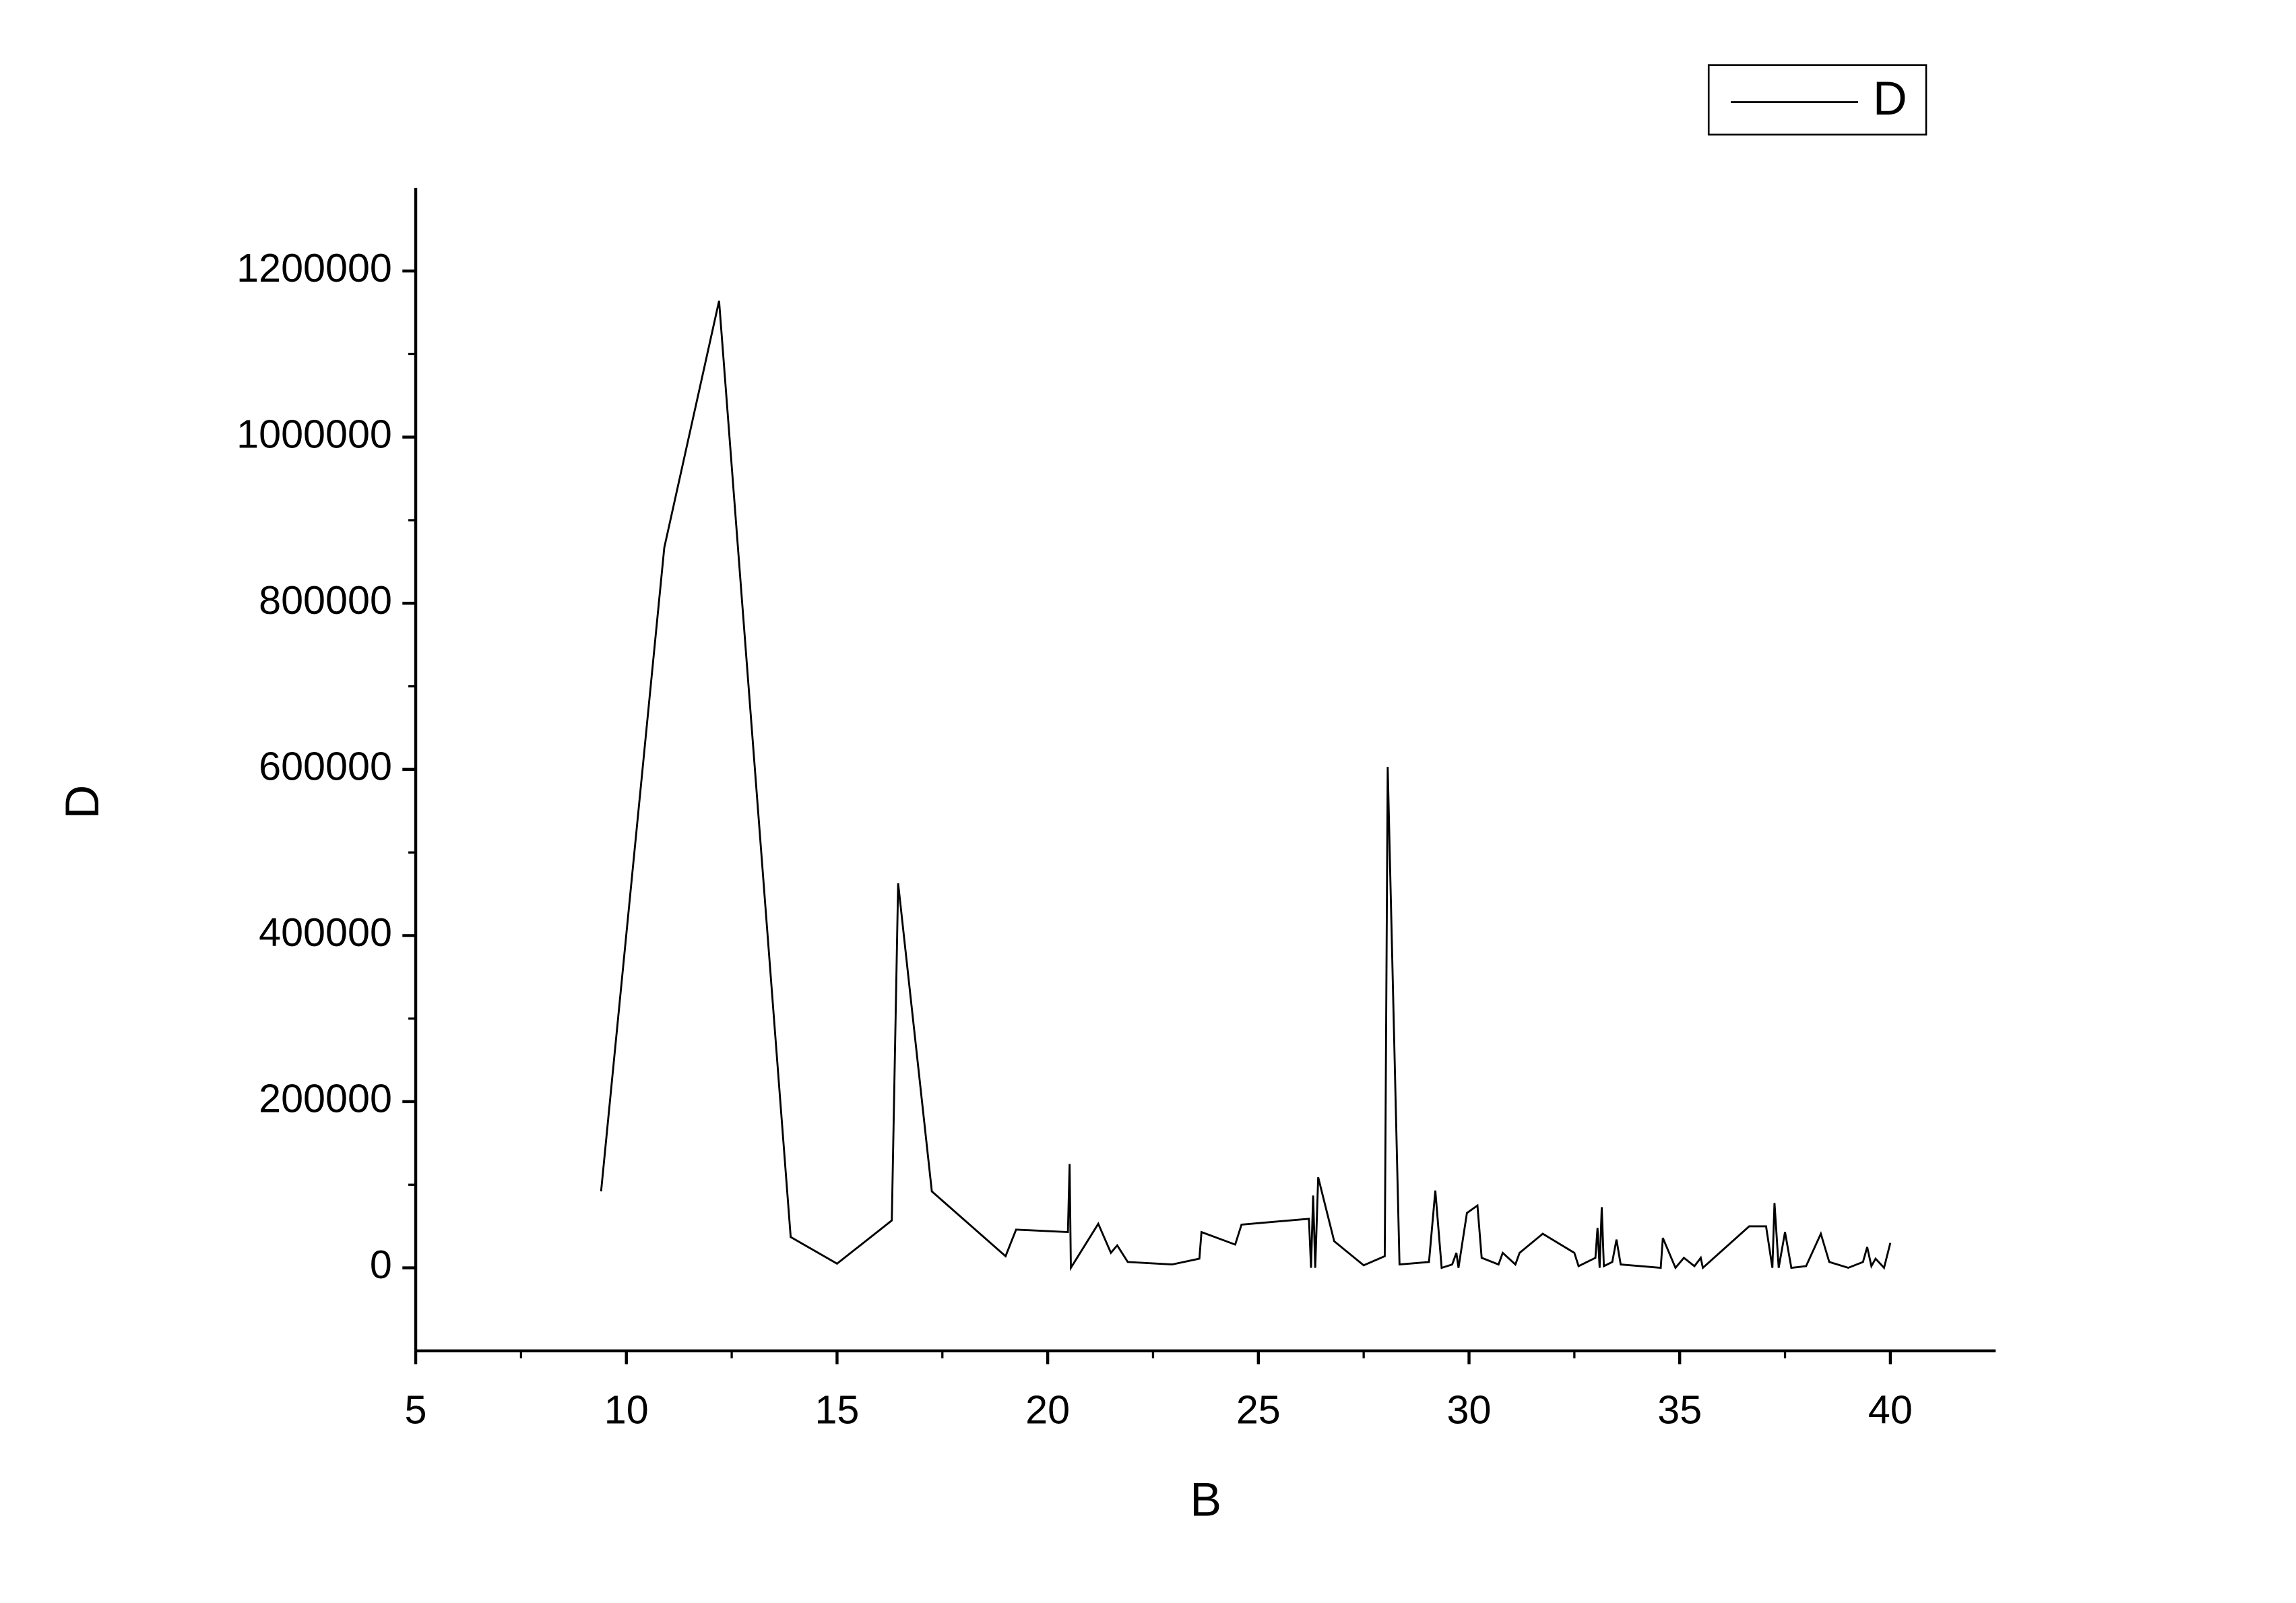 The height and width of the screenshot is (1603, 2296). I want to click on x-tick-label: 20, so click(1047, 1410).